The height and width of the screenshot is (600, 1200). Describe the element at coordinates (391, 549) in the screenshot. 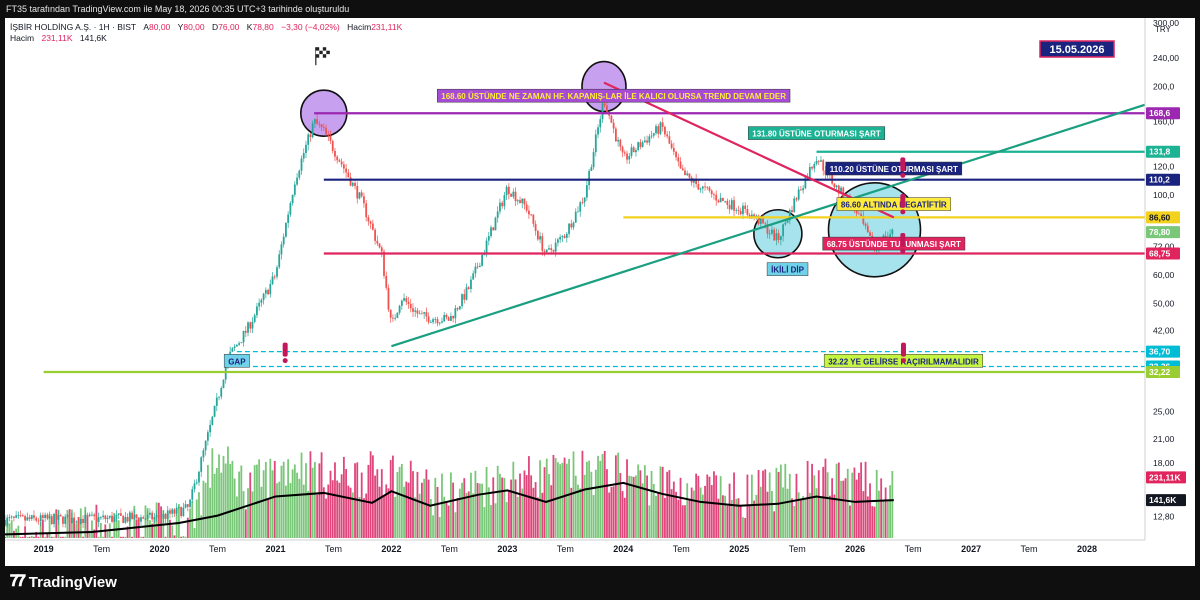

I see `x-tick-label: 2022` at that location.